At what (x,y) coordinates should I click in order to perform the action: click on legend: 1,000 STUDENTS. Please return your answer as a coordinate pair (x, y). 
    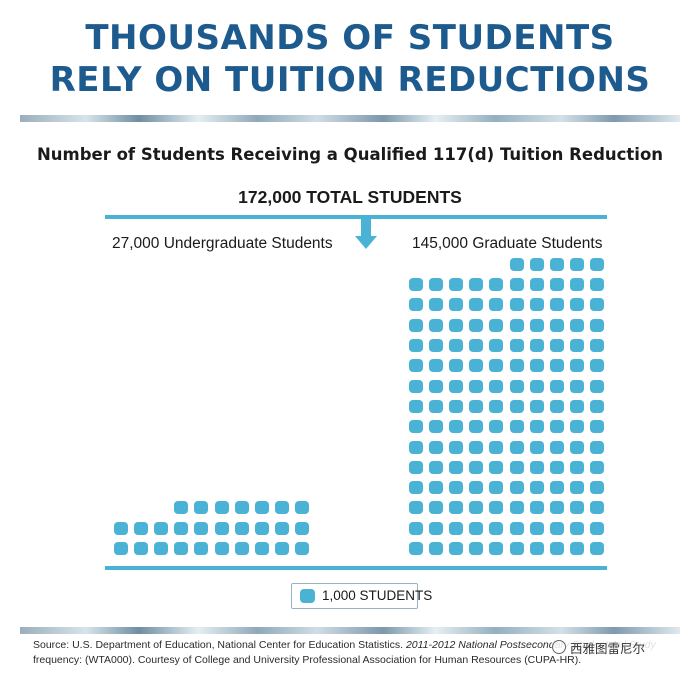
    Looking at the image, I should click on (361, 596).